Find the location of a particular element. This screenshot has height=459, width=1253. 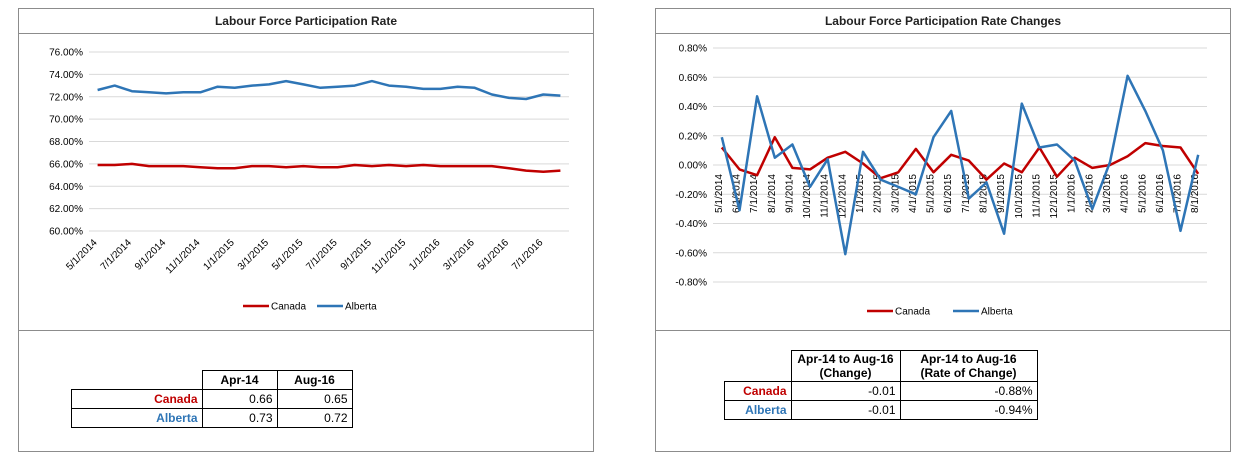

header-line: (Change) is located at coordinates (845, 373).